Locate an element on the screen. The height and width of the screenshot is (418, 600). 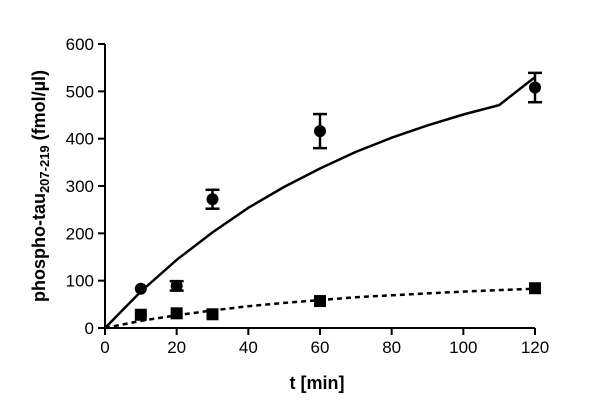
y-tick-label: 500 is located at coordinates (80, 91).